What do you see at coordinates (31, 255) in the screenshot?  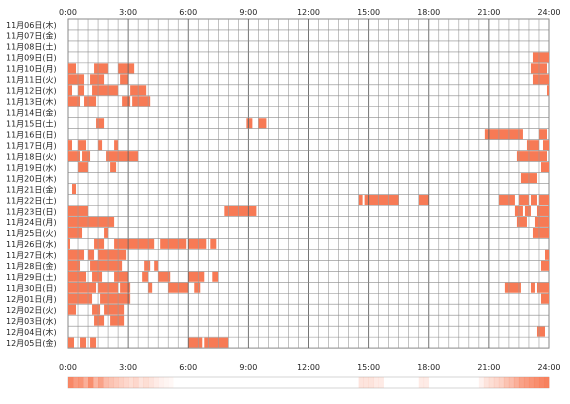 I see `row-label: 11月27日(木)` at bounding box center [31, 255].